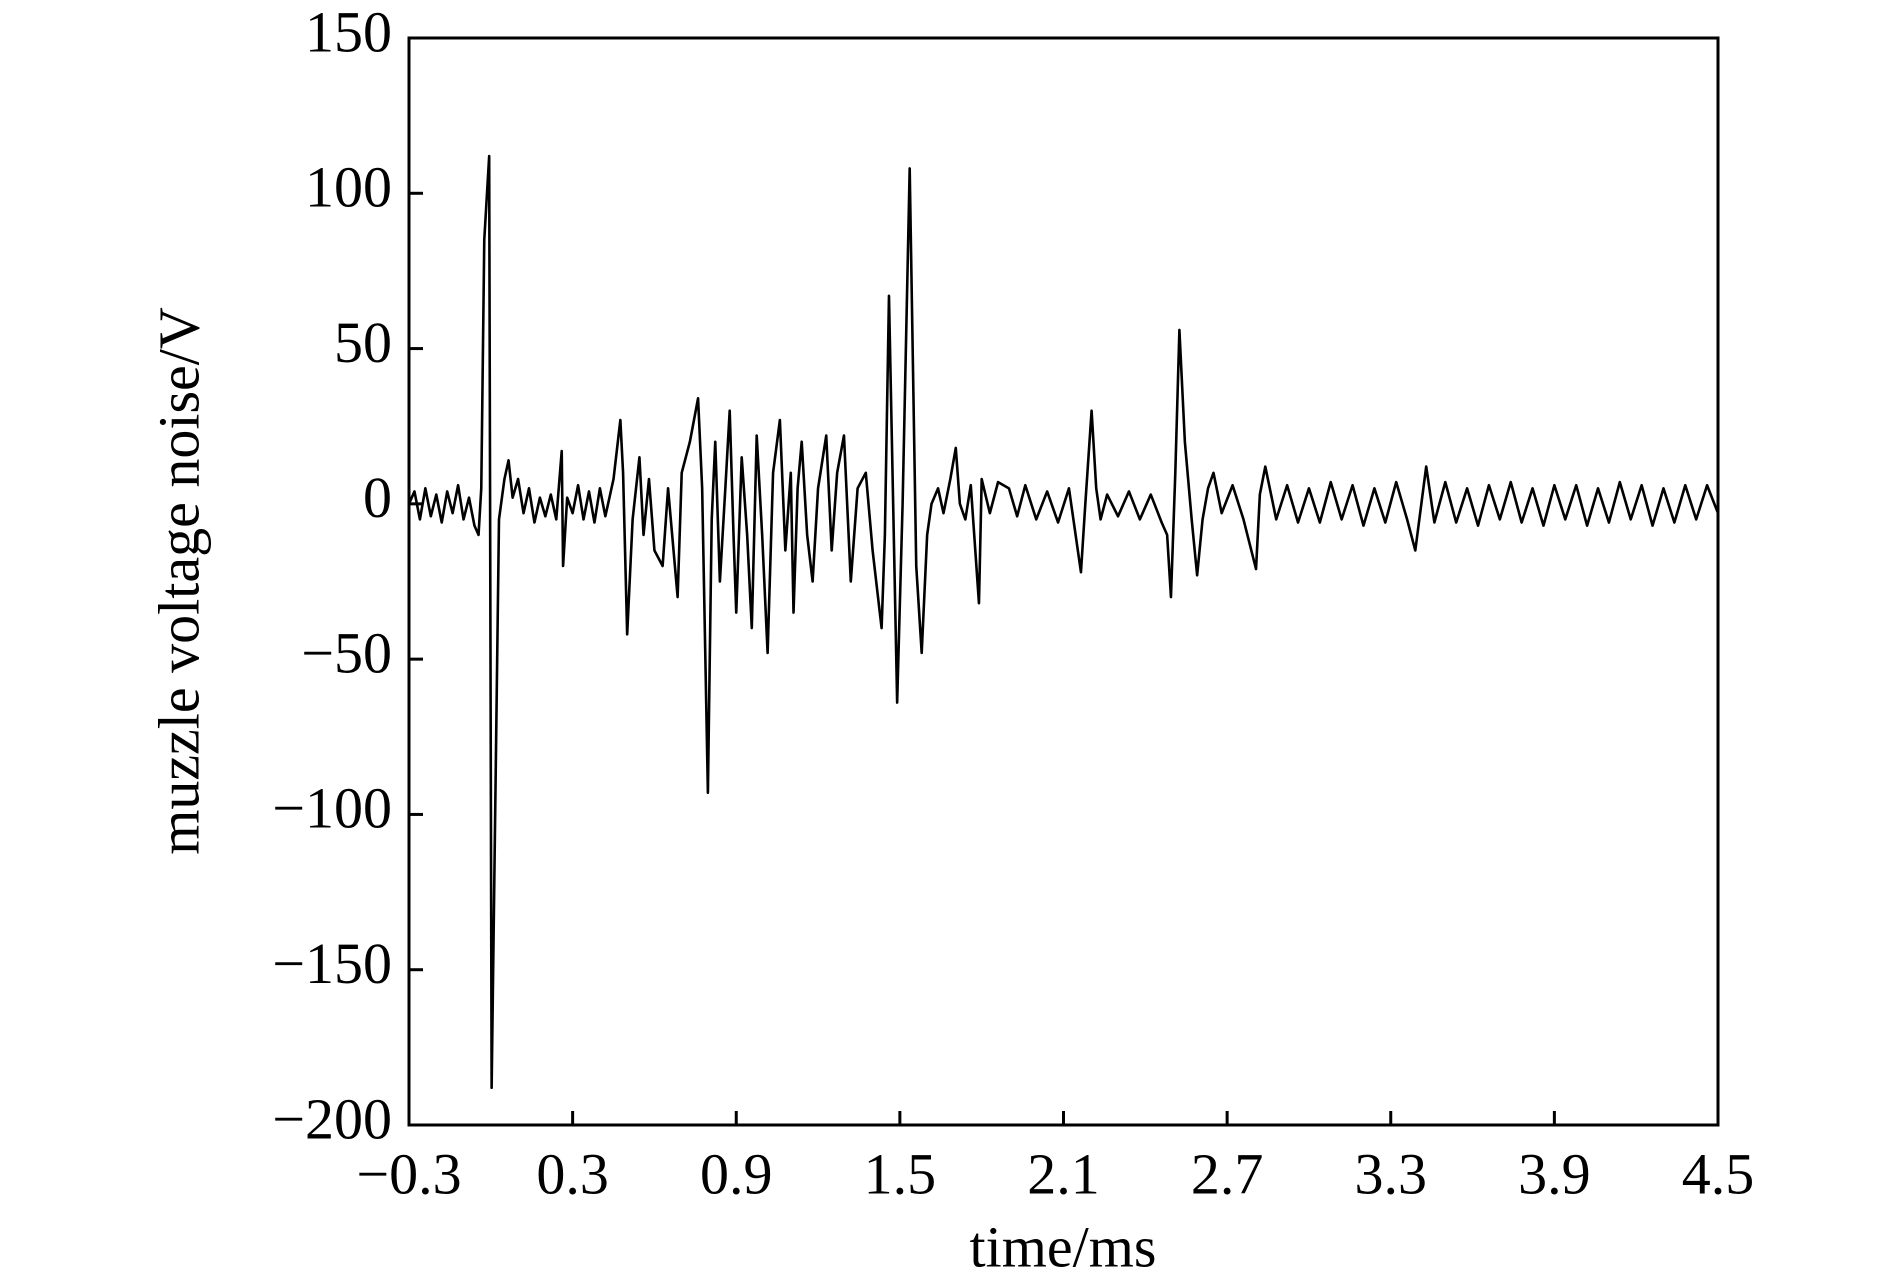 The height and width of the screenshot is (1282, 1890). I want to click on x-tick-label: 0.3, so click(572, 1173).